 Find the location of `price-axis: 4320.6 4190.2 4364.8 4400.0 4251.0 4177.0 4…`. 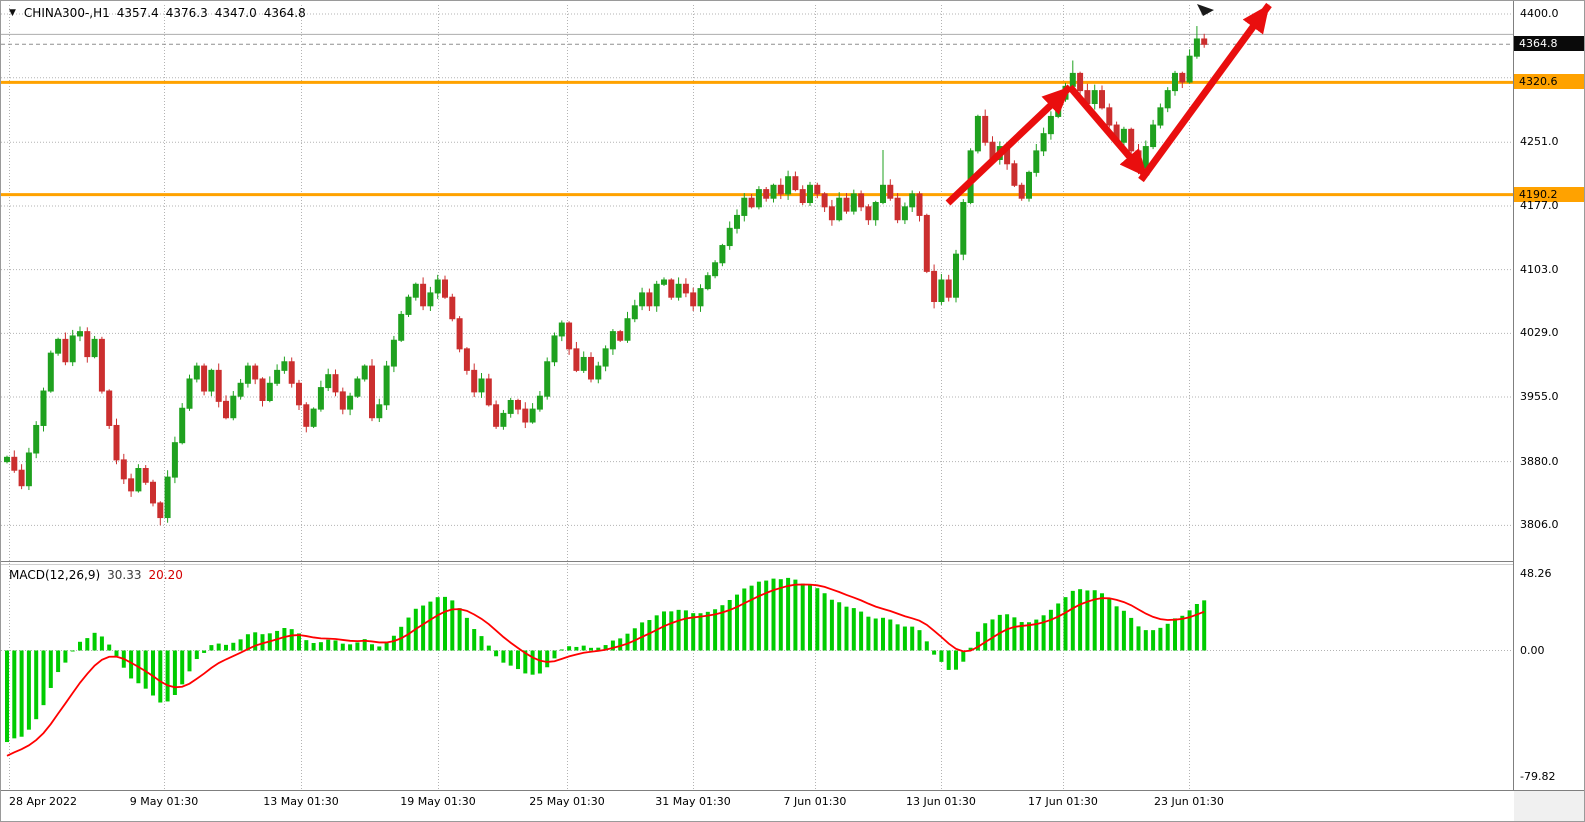

price-axis: 4320.6 4190.2 4364.8 4400.0 4251.0 4177.0 4… is located at coordinates (1549, 395).